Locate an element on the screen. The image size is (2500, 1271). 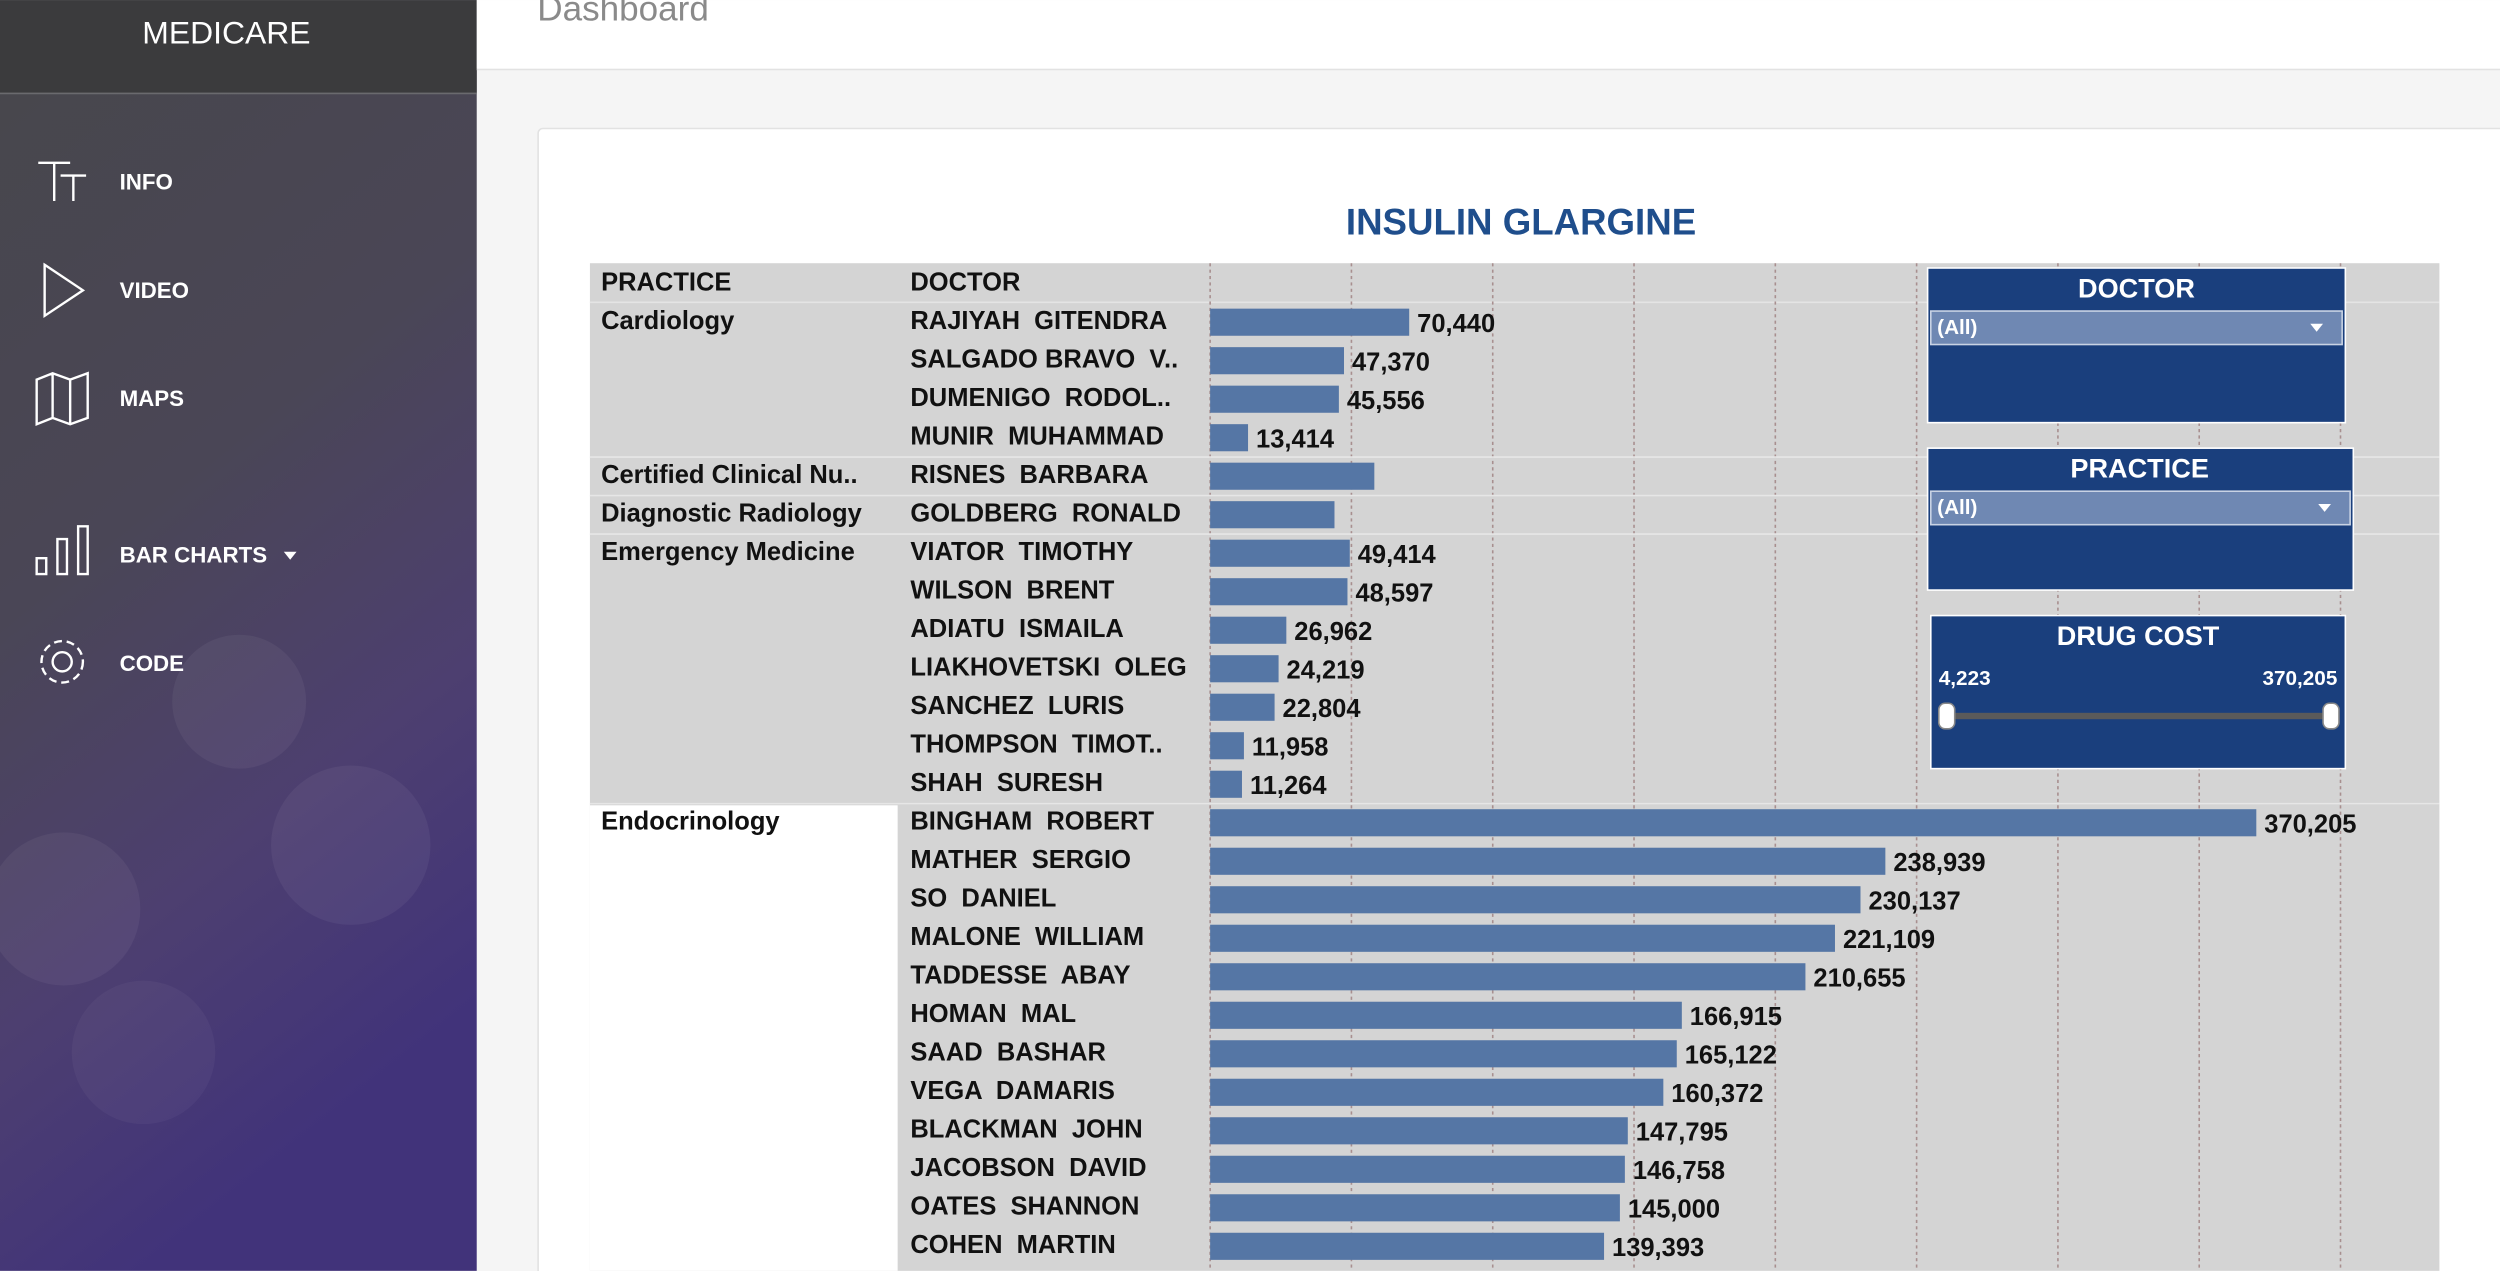
doctor-label: DUMENIGO RODOL.. is located at coordinates (1040, 398).